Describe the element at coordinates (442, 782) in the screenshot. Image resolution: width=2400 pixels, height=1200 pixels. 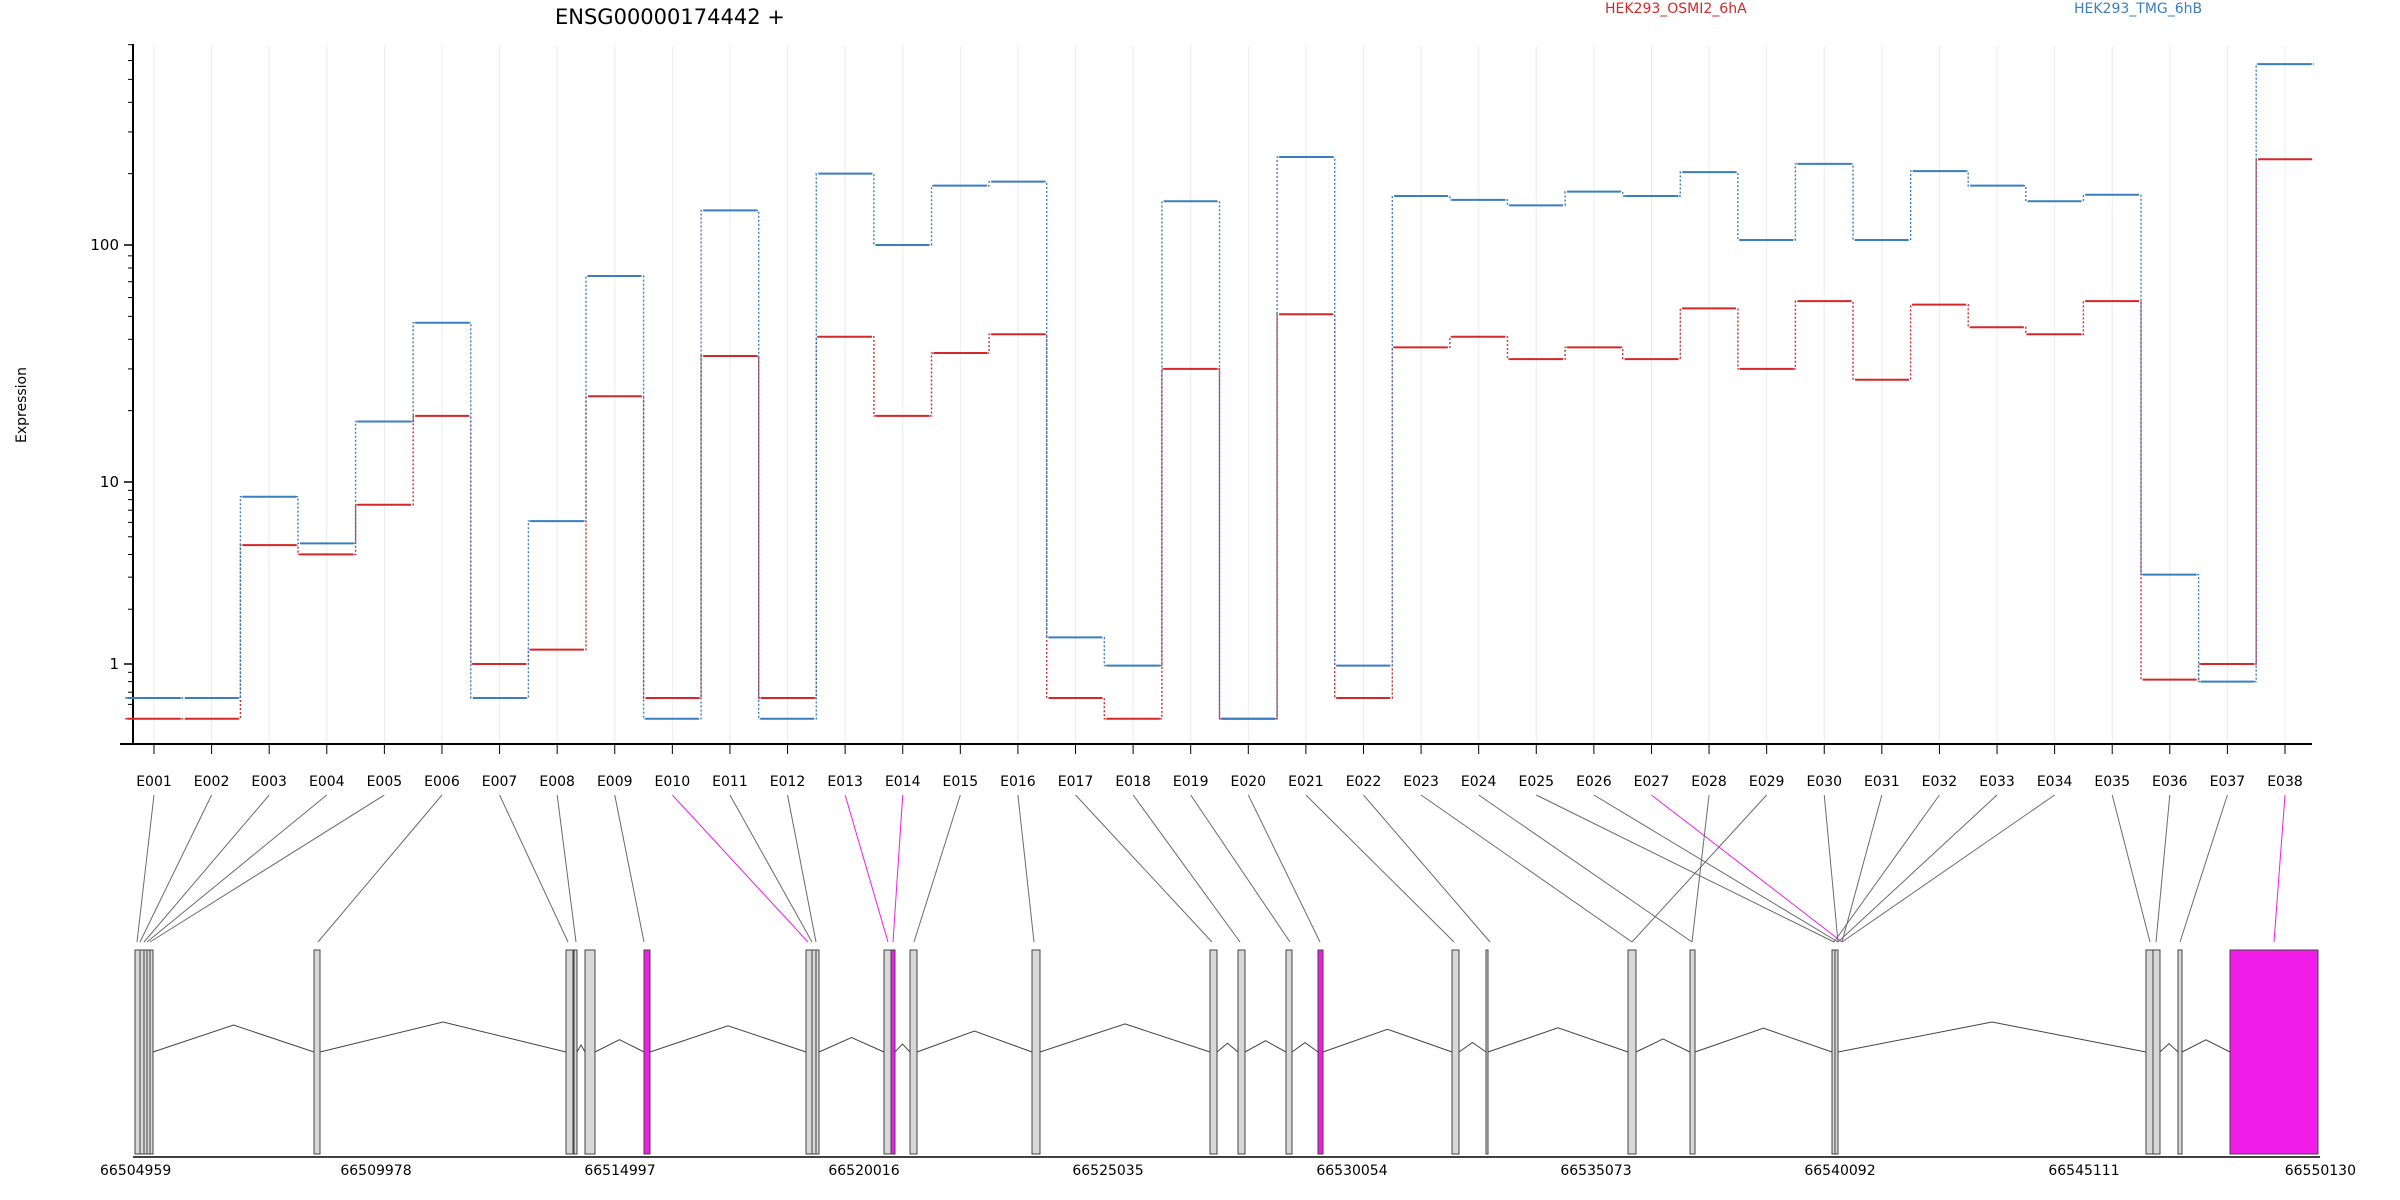
I see `x-tick-label-E006: E006` at that location.